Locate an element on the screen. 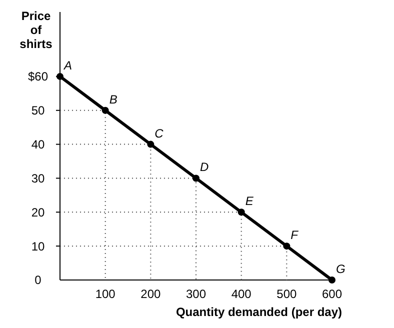 This screenshot has height=328, width=394. y-tick-label: $60 is located at coordinates (38, 77).